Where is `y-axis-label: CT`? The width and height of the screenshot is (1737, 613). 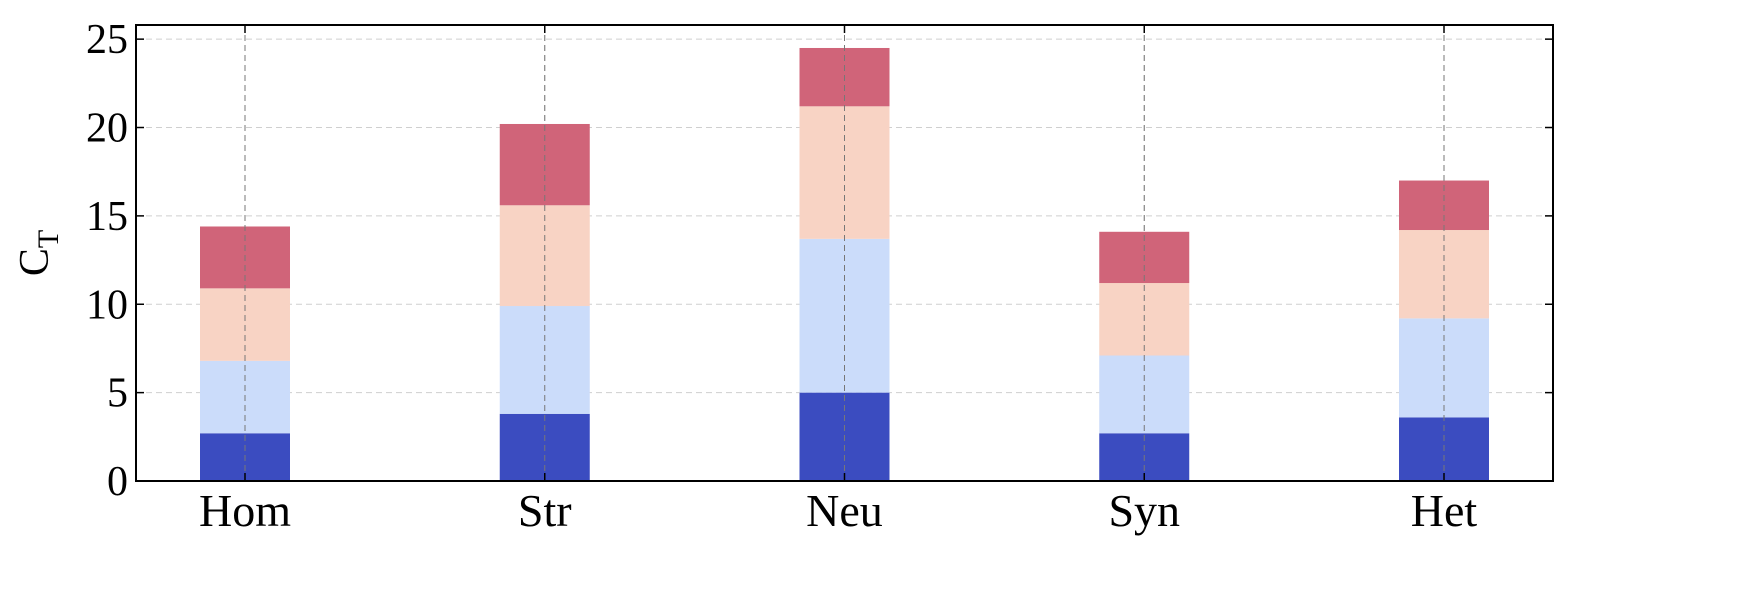 y-axis-label: CT is located at coordinates (38, 253).